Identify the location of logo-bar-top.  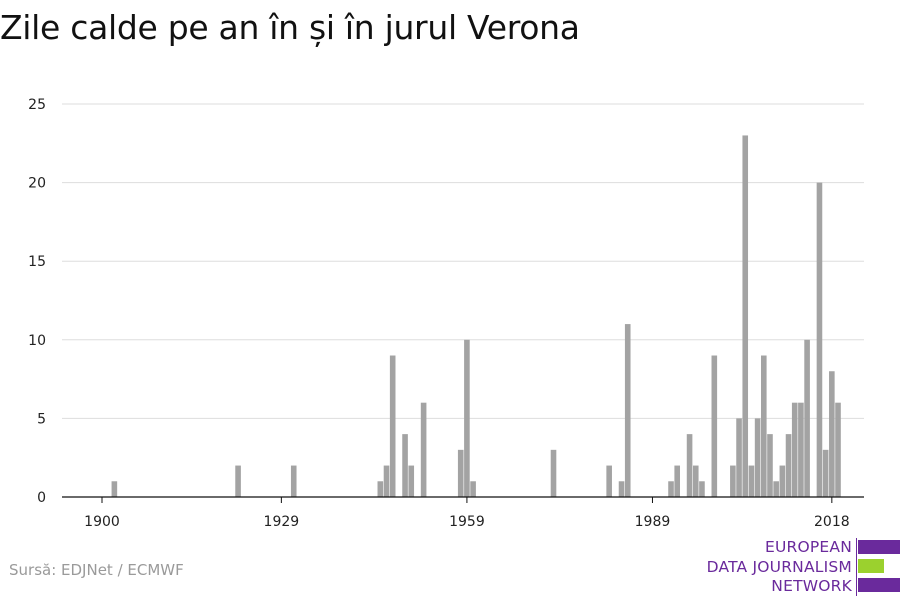
(879, 547).